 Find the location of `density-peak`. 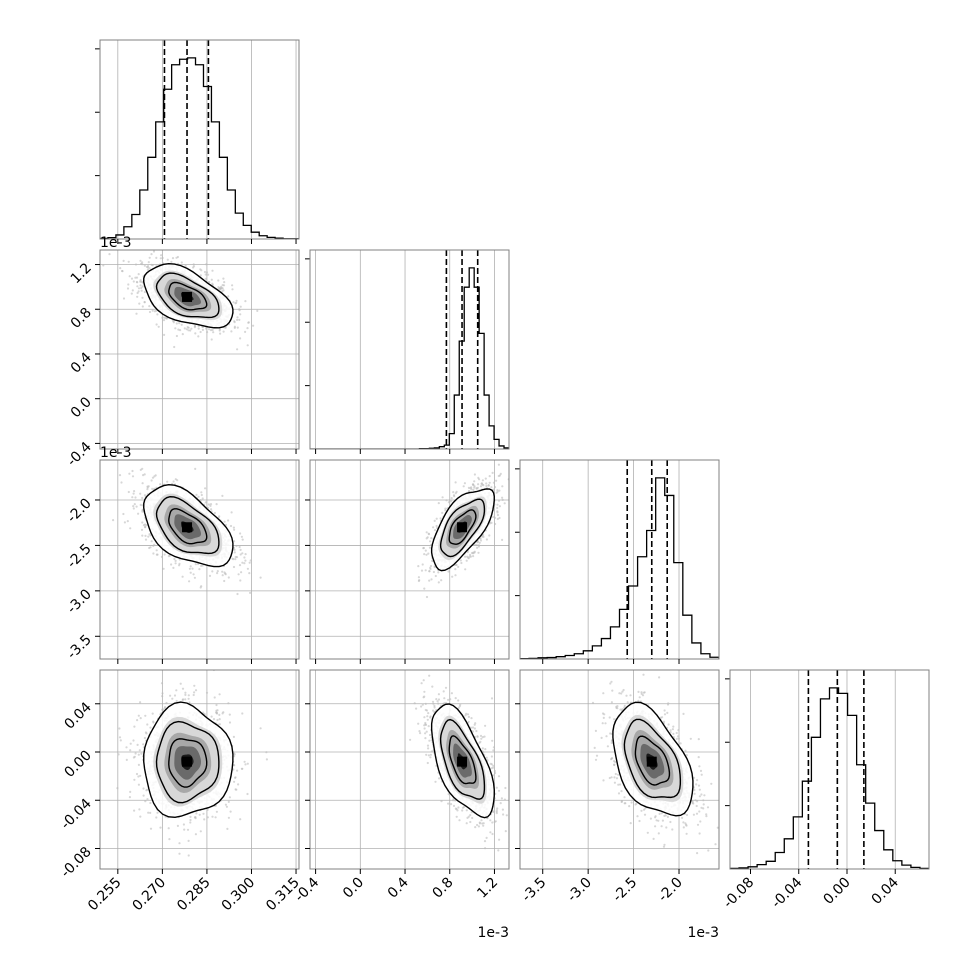

density-peak is located at coordinates (462, 527).